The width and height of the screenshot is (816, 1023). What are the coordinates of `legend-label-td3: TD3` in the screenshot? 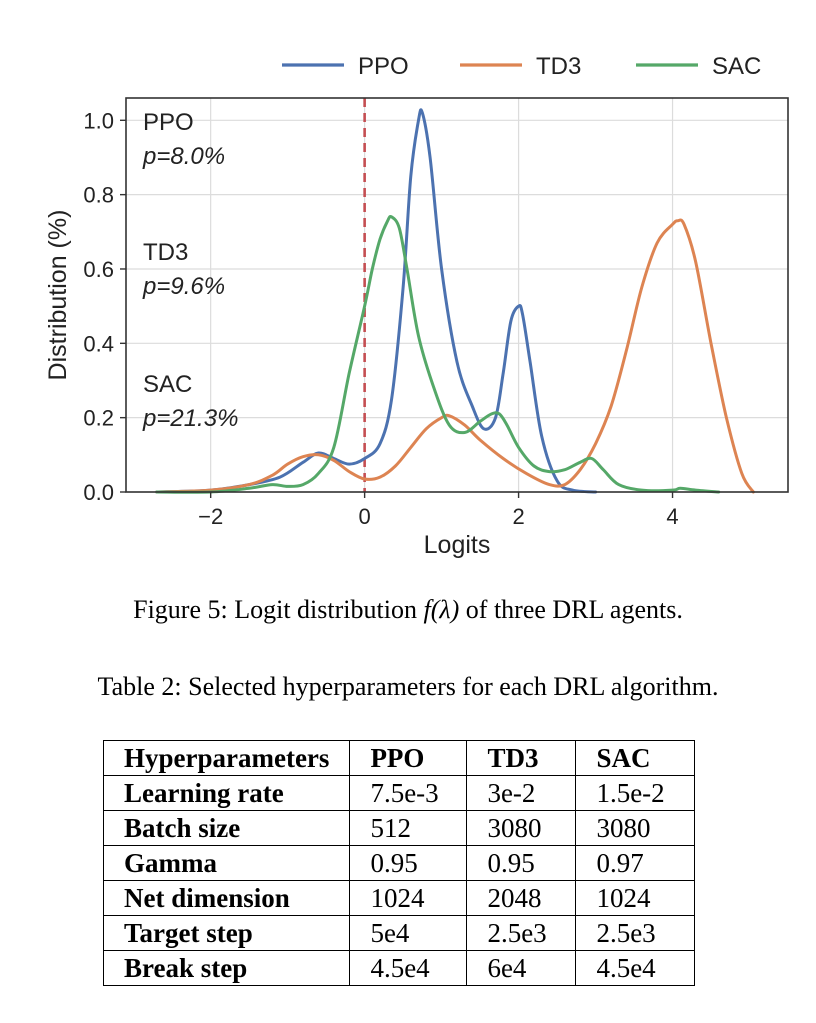 It's located at (558, 66).